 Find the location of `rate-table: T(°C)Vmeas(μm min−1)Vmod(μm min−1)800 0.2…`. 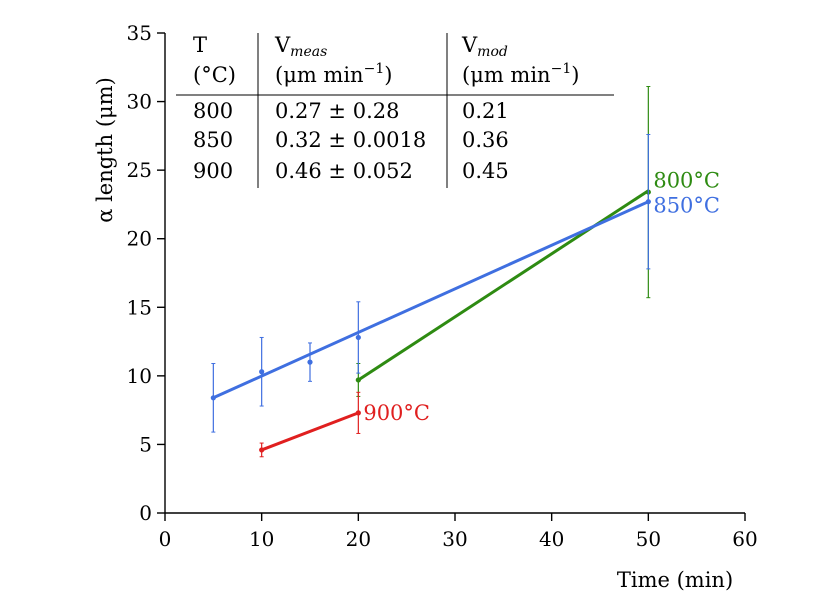

rate-table: T(°C)Vmeas(μm min−1)Vmod(μm min−1)800 0.2… is located at coordinates (395, 110).